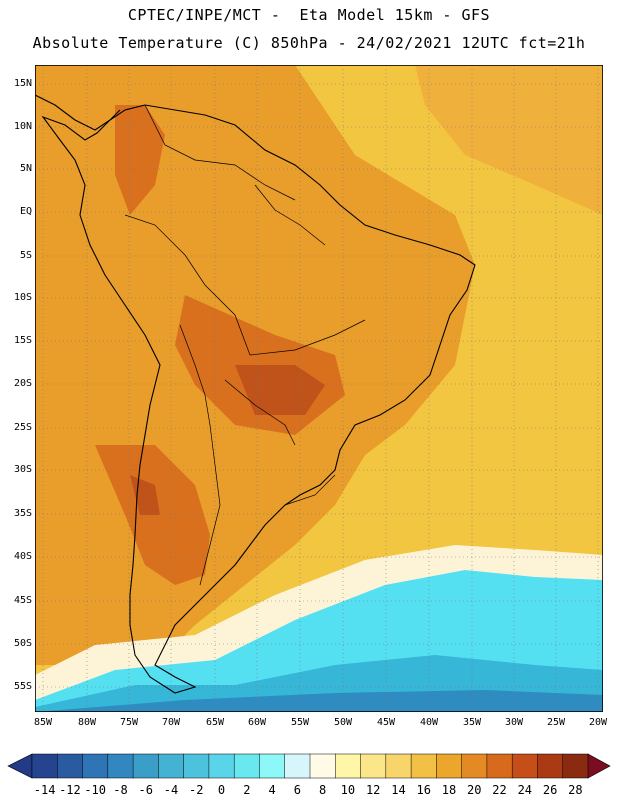 The width and height of the screenshot is (618, 800). Describe the element at coordinates (215, 722) in the screenshot. I see `lon-label: 65W` at that location.